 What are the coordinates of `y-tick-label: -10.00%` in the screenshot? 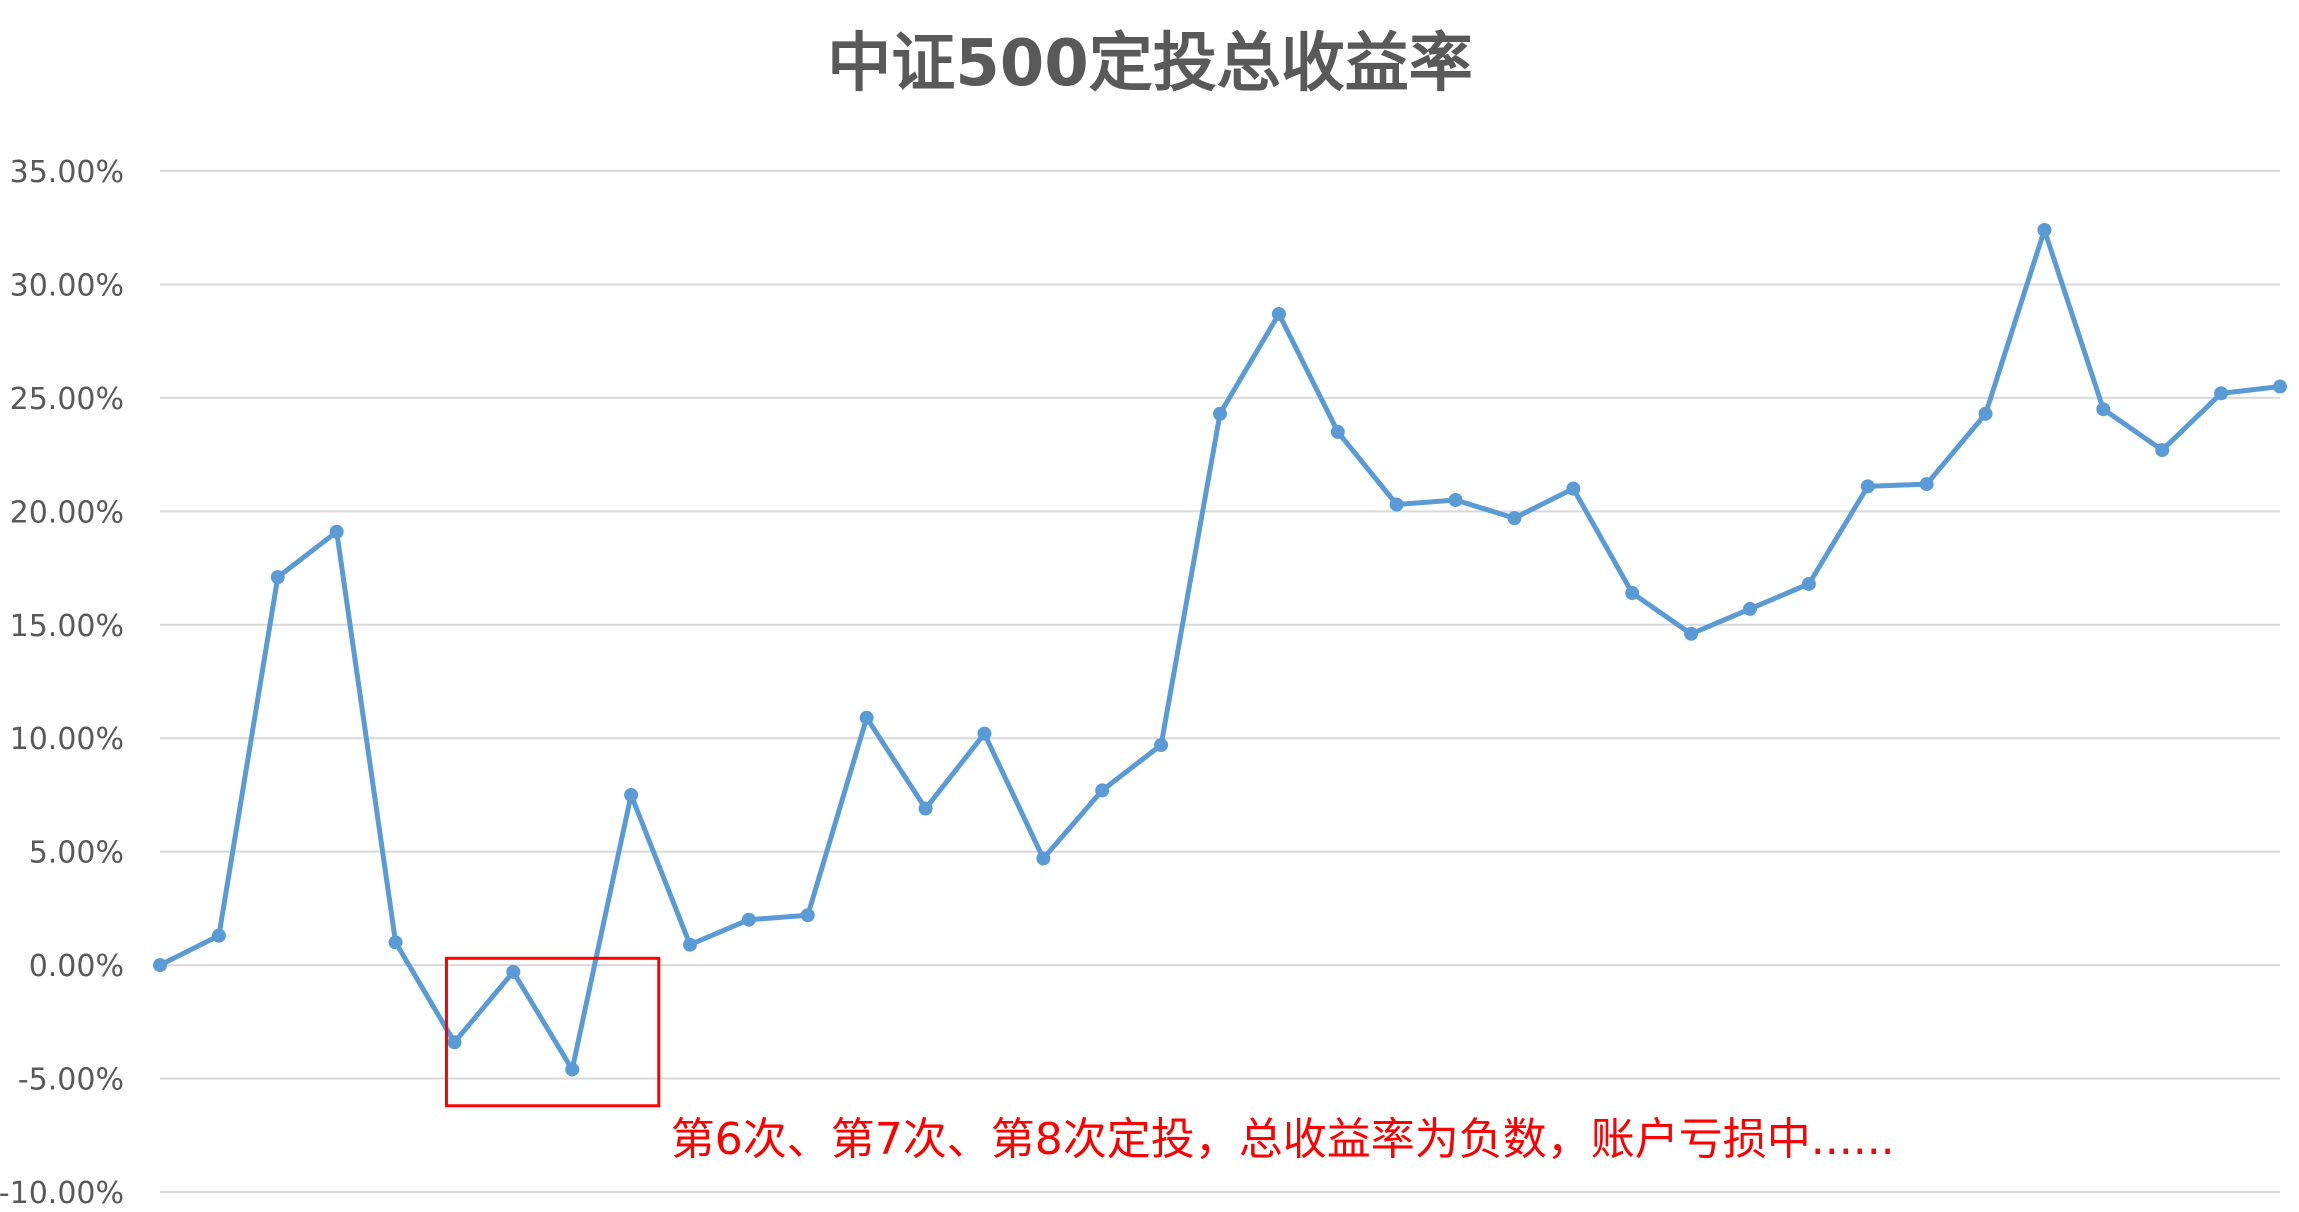 It's located at (62, 1193).